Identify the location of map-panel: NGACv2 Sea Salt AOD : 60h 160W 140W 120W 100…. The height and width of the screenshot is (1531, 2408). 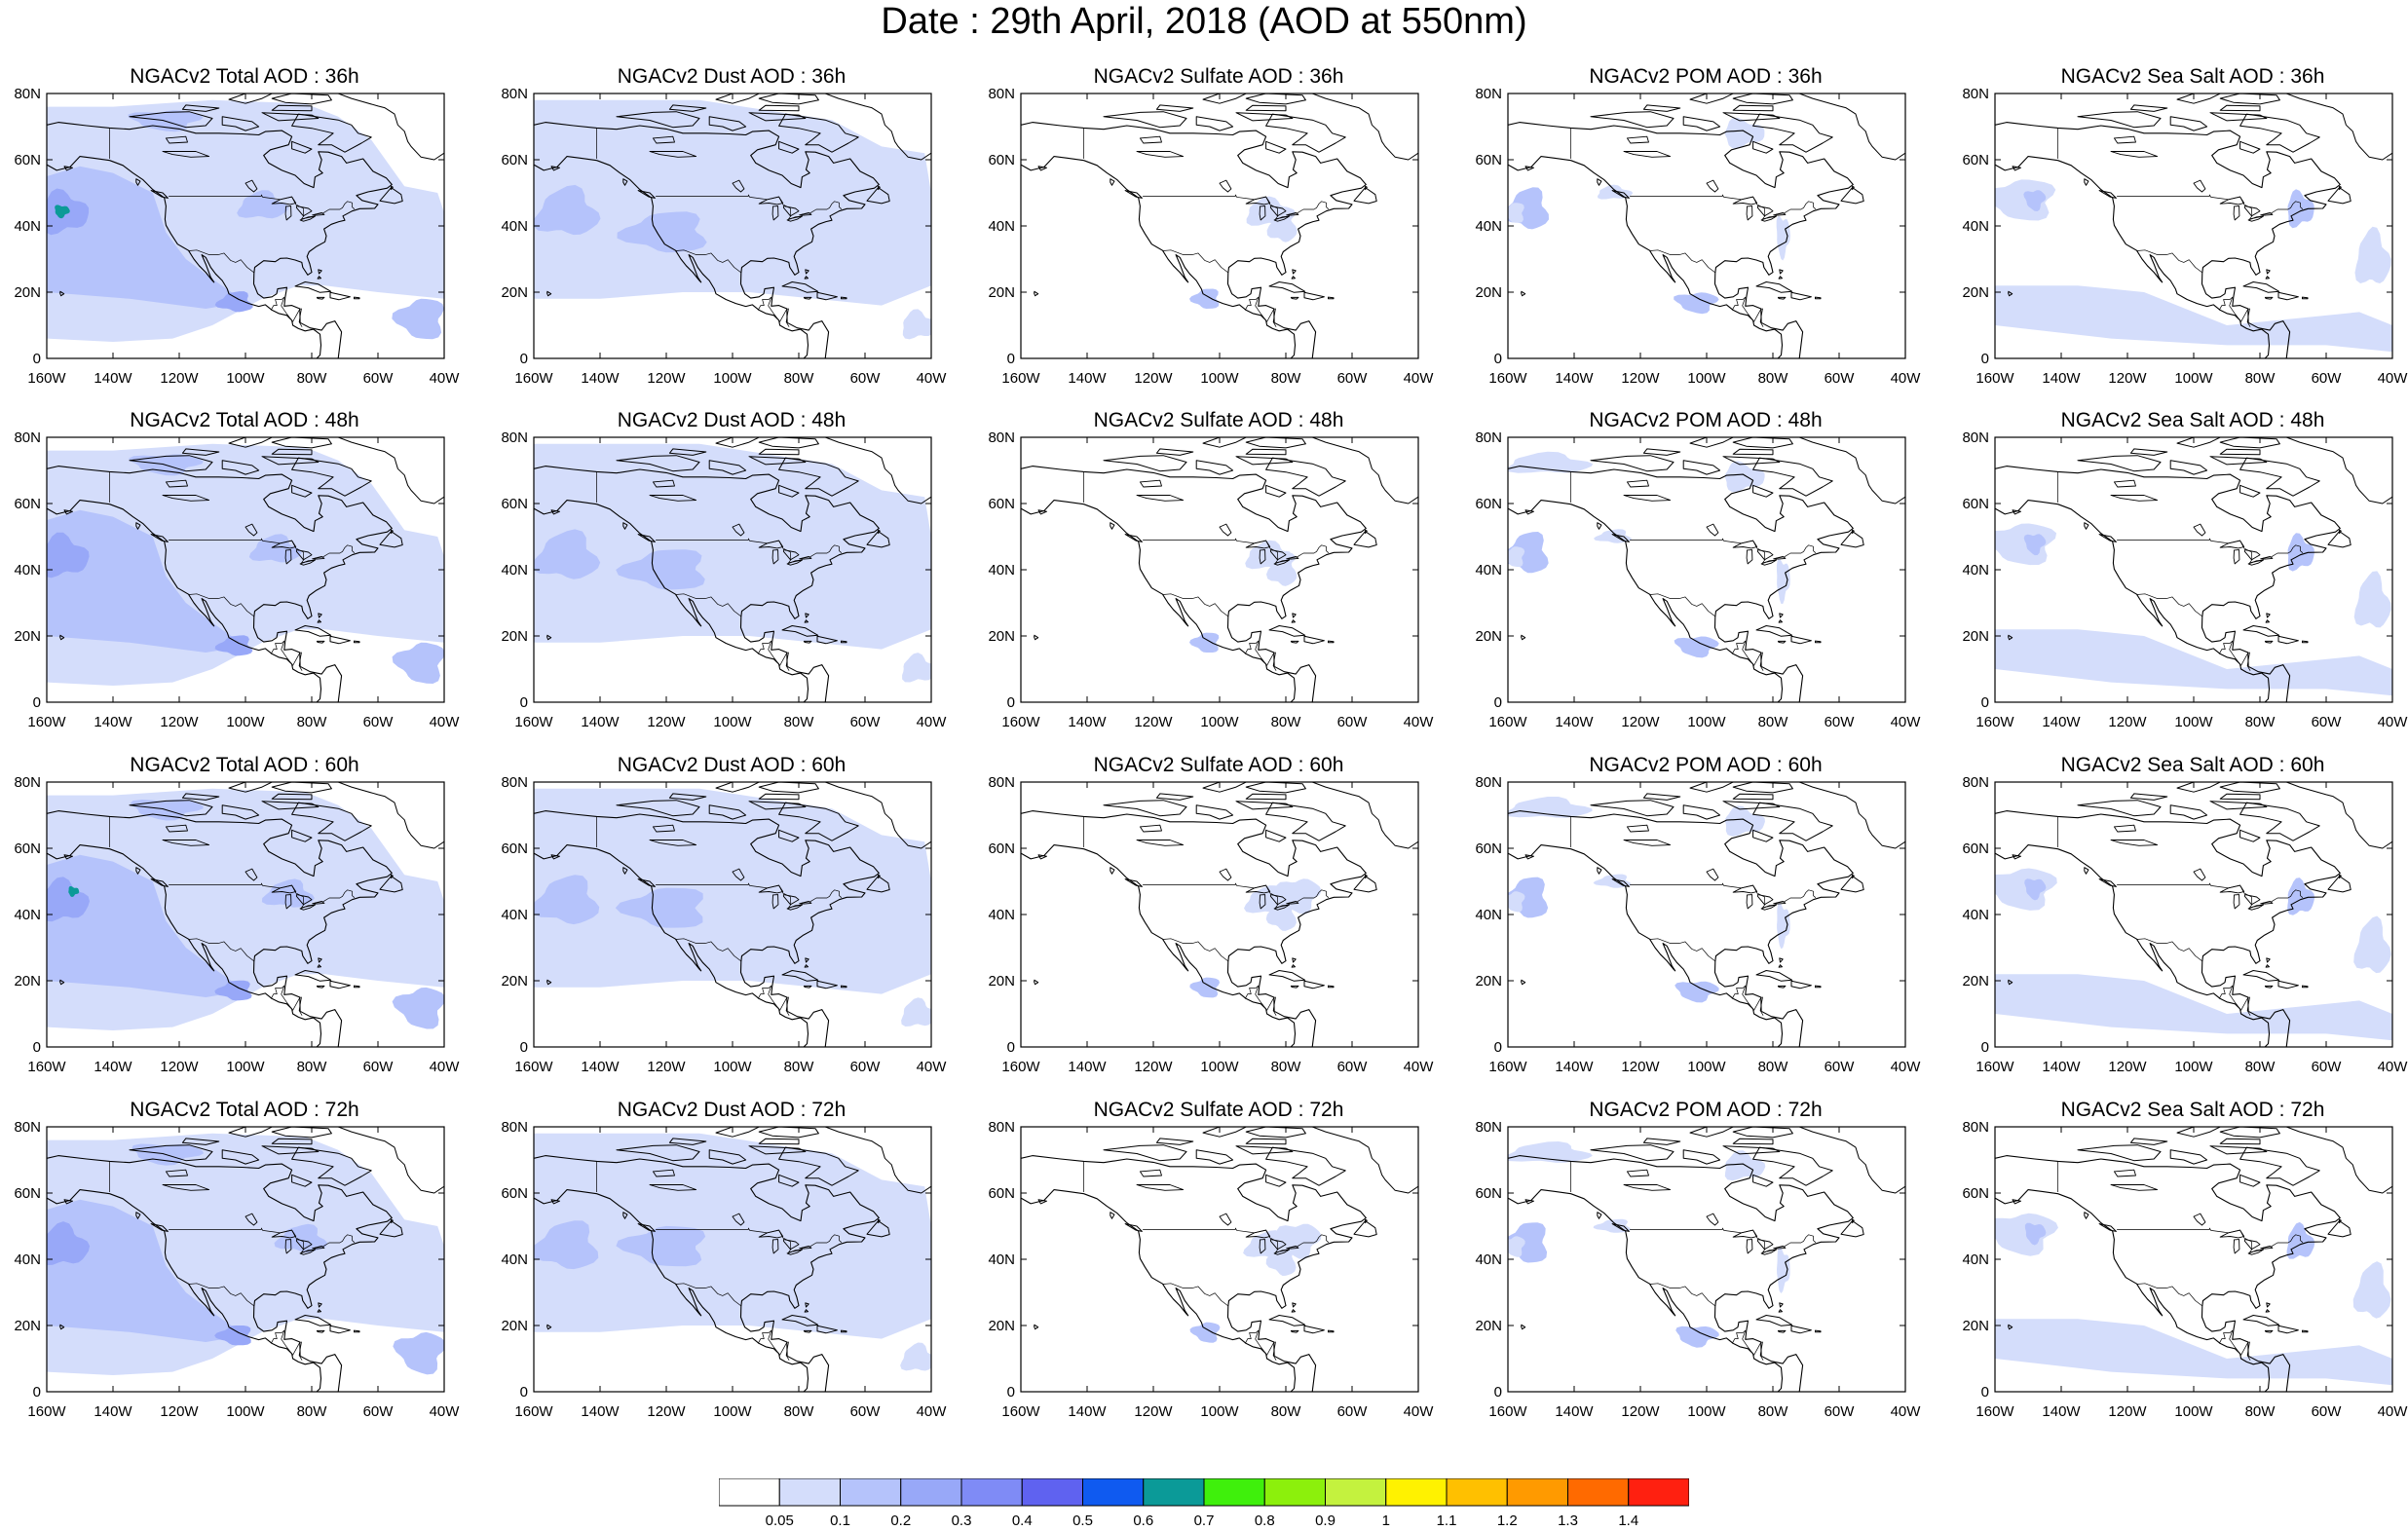
(2179, 924).